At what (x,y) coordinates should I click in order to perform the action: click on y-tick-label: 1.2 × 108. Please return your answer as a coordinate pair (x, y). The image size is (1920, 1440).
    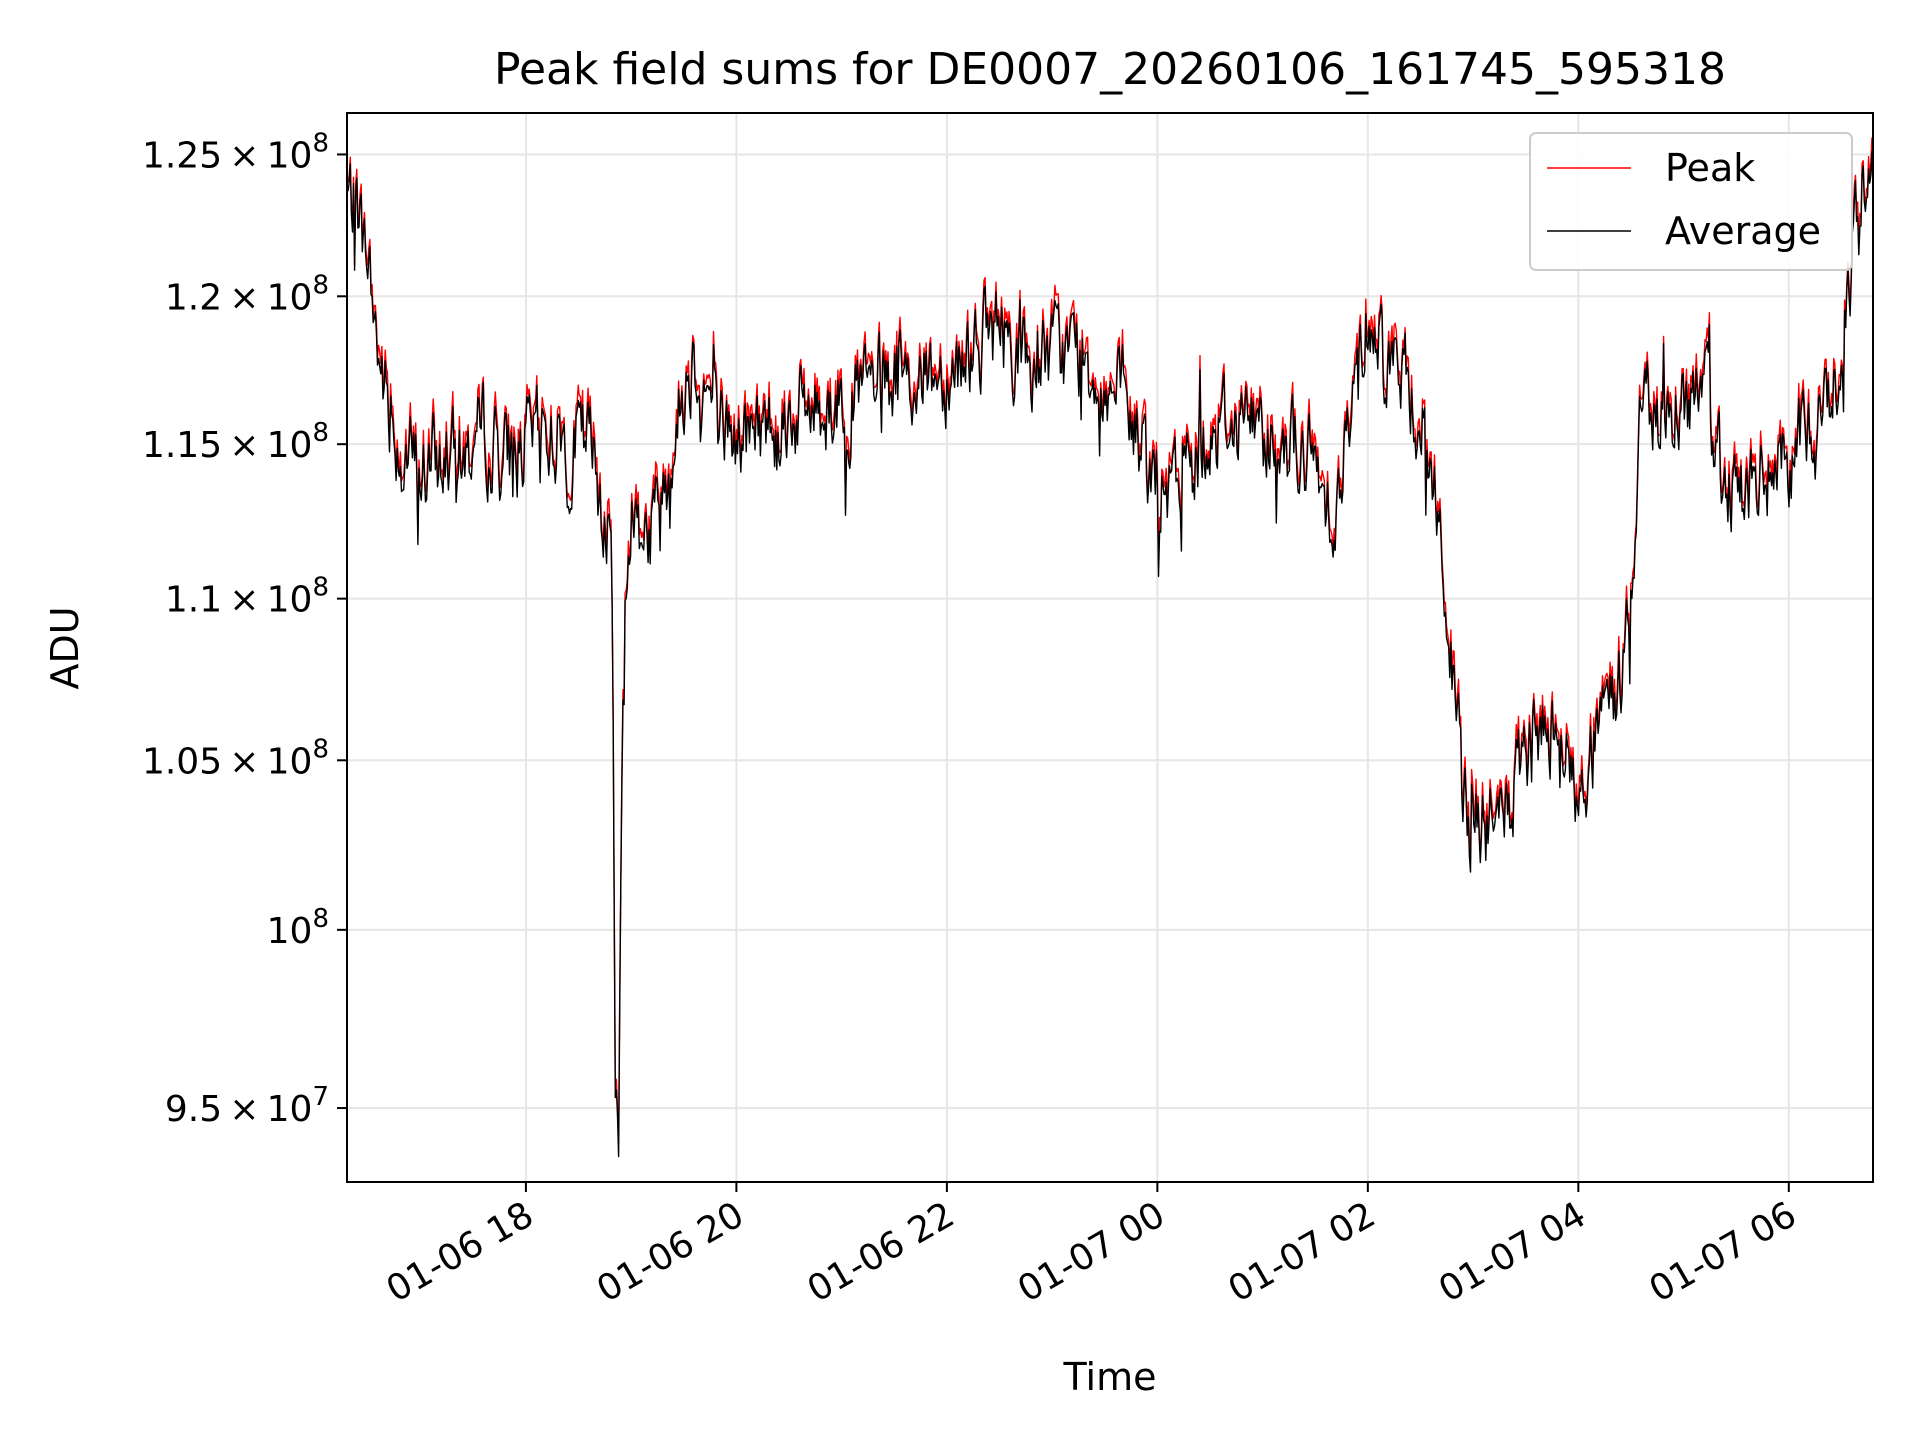
    Looking at the image, I should click on (247, 294).